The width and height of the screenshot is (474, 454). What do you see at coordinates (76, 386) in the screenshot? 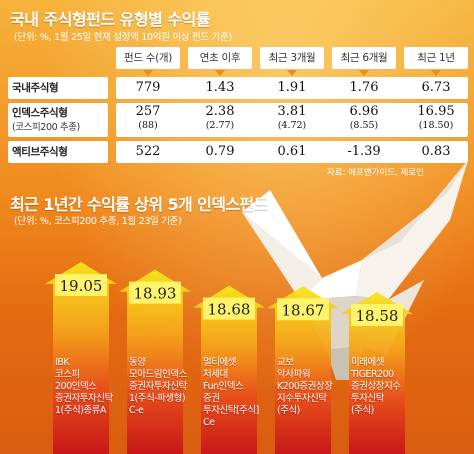
I see `fund-name-line: 200인덱스` at bounding box center [76, 386].